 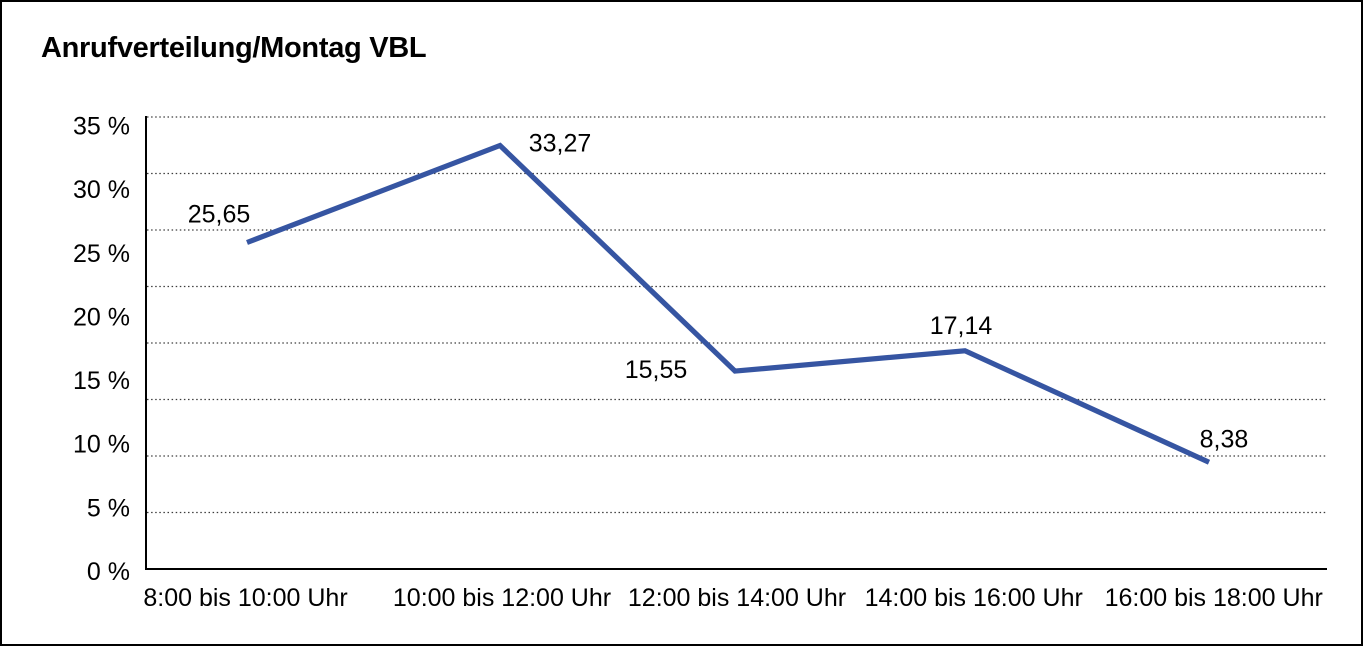 What do you see at coordinates (101, 190) in the screenshot?
I see `y-tick-label: 30 %` at bounding box center [101, 190].